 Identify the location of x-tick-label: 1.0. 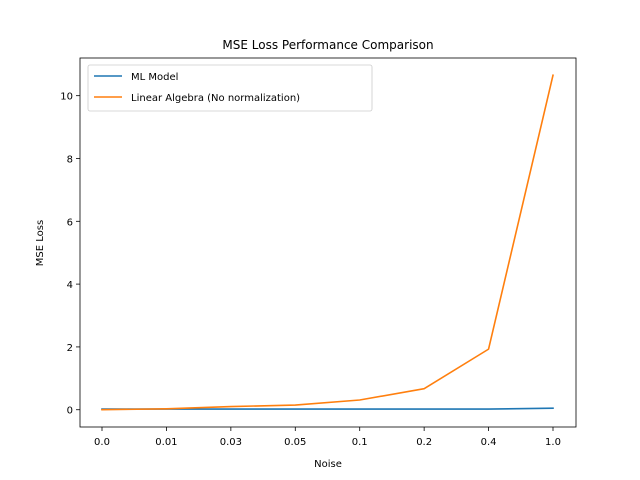
(553, 442).